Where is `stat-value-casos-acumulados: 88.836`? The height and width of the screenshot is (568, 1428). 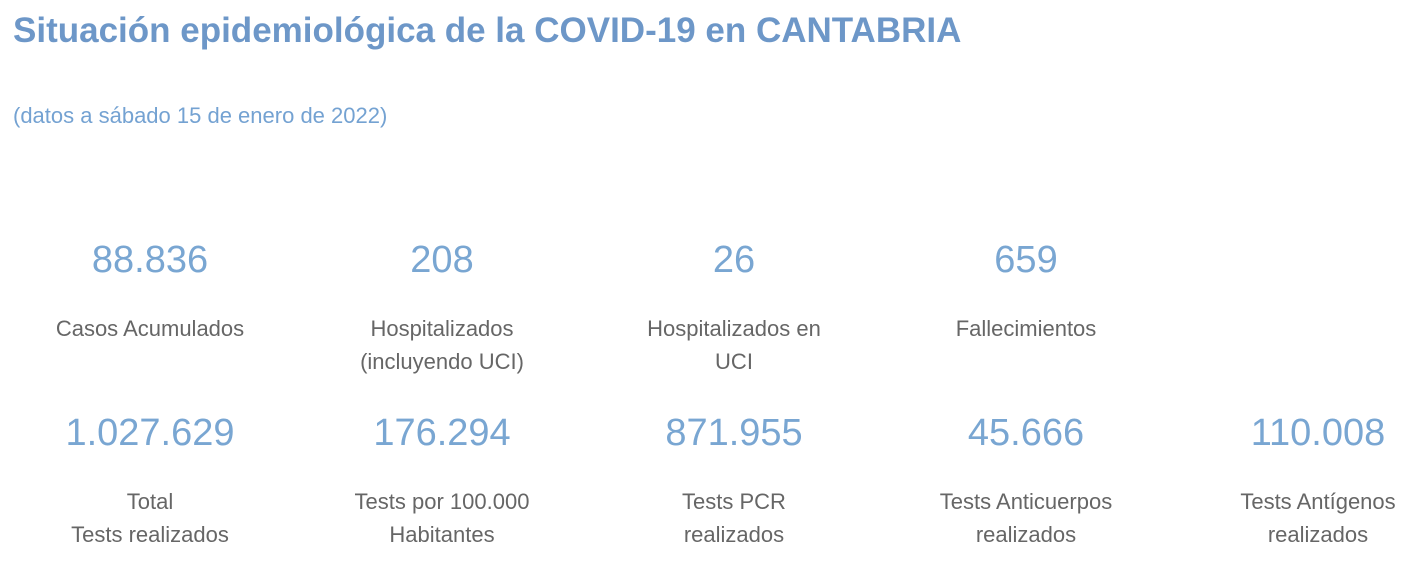
stat-value-casos-acumulados: 88.836 is located at coordinates (150, 260).